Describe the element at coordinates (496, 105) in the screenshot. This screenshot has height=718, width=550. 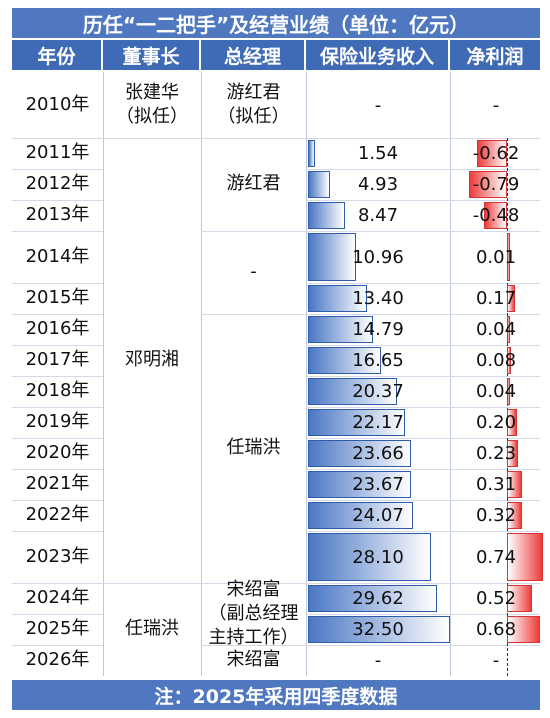
I see `net-profit-value: -` at that location.